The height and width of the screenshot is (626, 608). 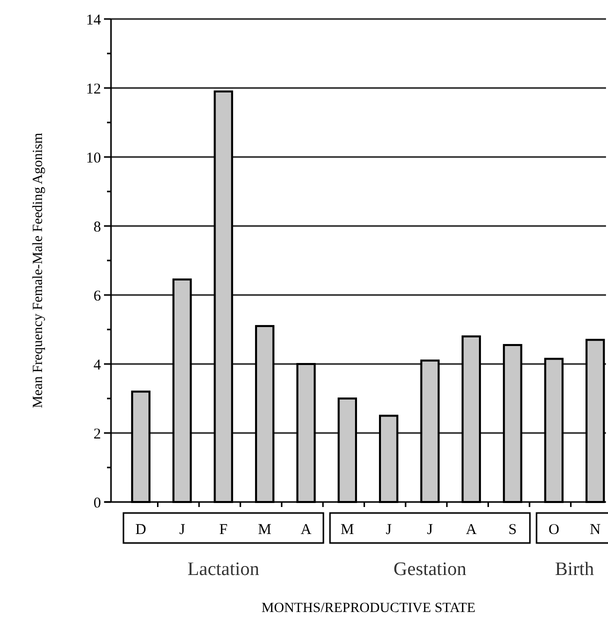 What do you see at coordinates (97, 503) in the screenshot?
I see `y-tick-label: 0` at bounding box center [97, 503].